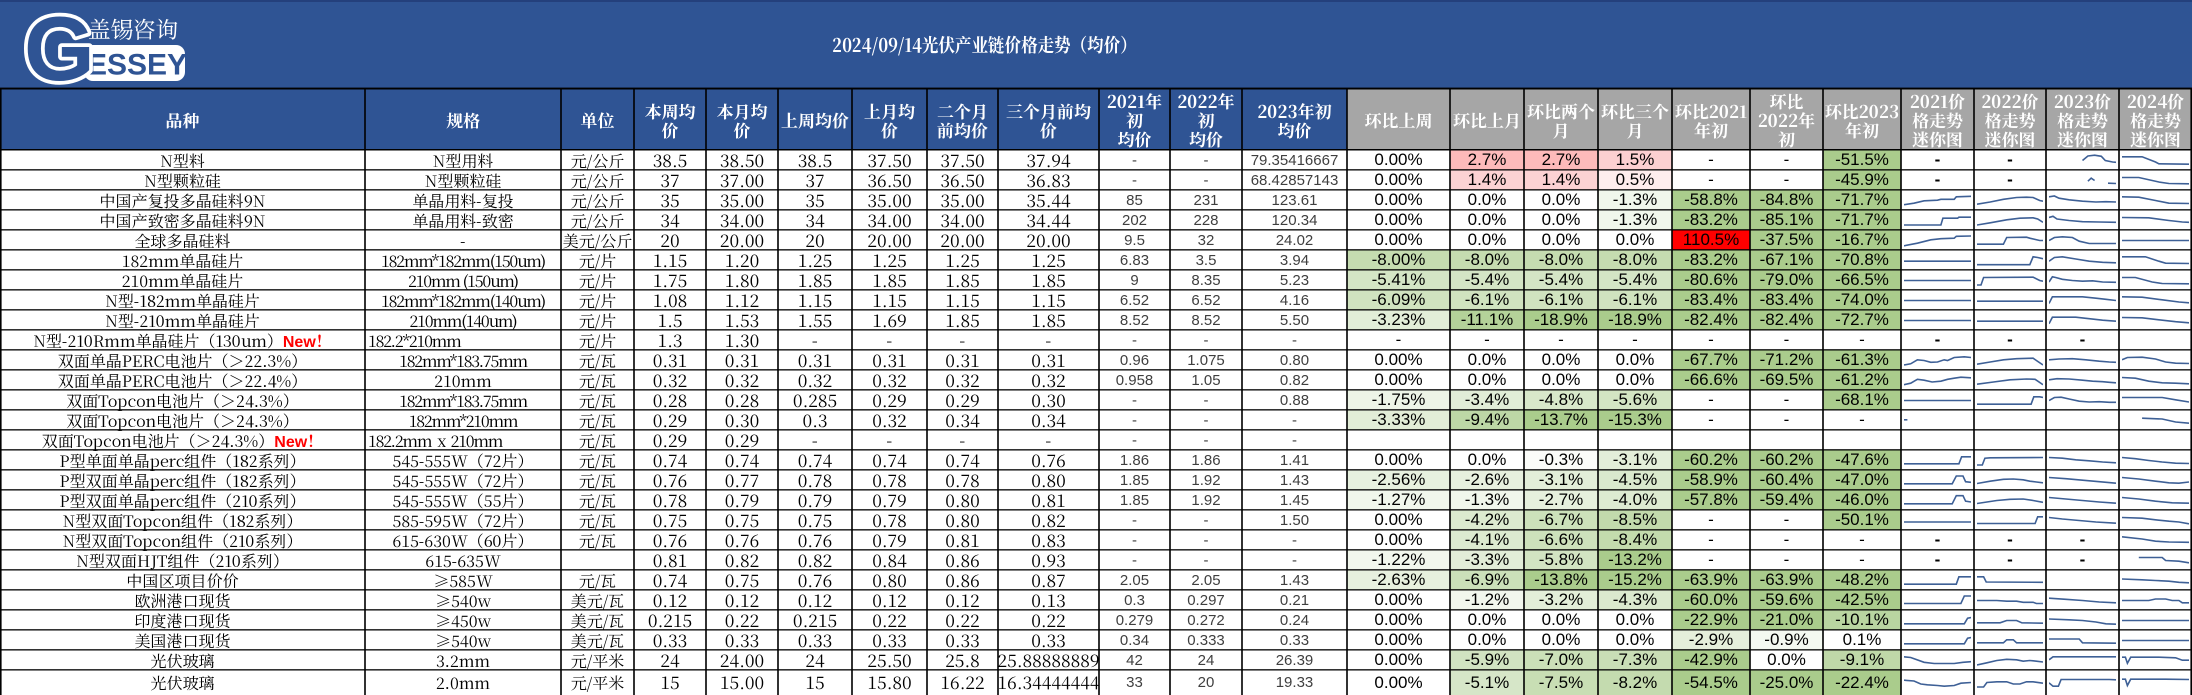 This screenshot has height=695, width=2192. Describe the element at coordinates (133, 28) in the screenshot. I see `svg-text: 盖锡咨询` at that location.